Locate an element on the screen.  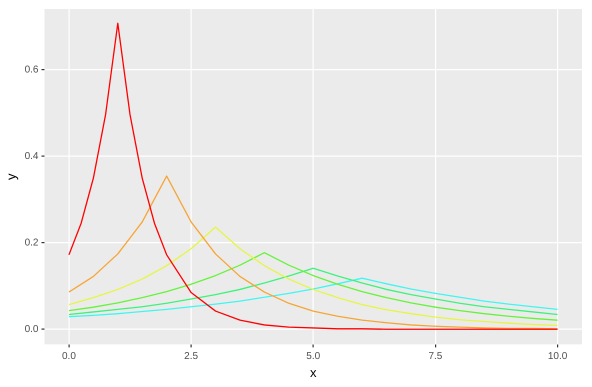
x-tick-label: 10.0 is located at coordinates (558, 356).